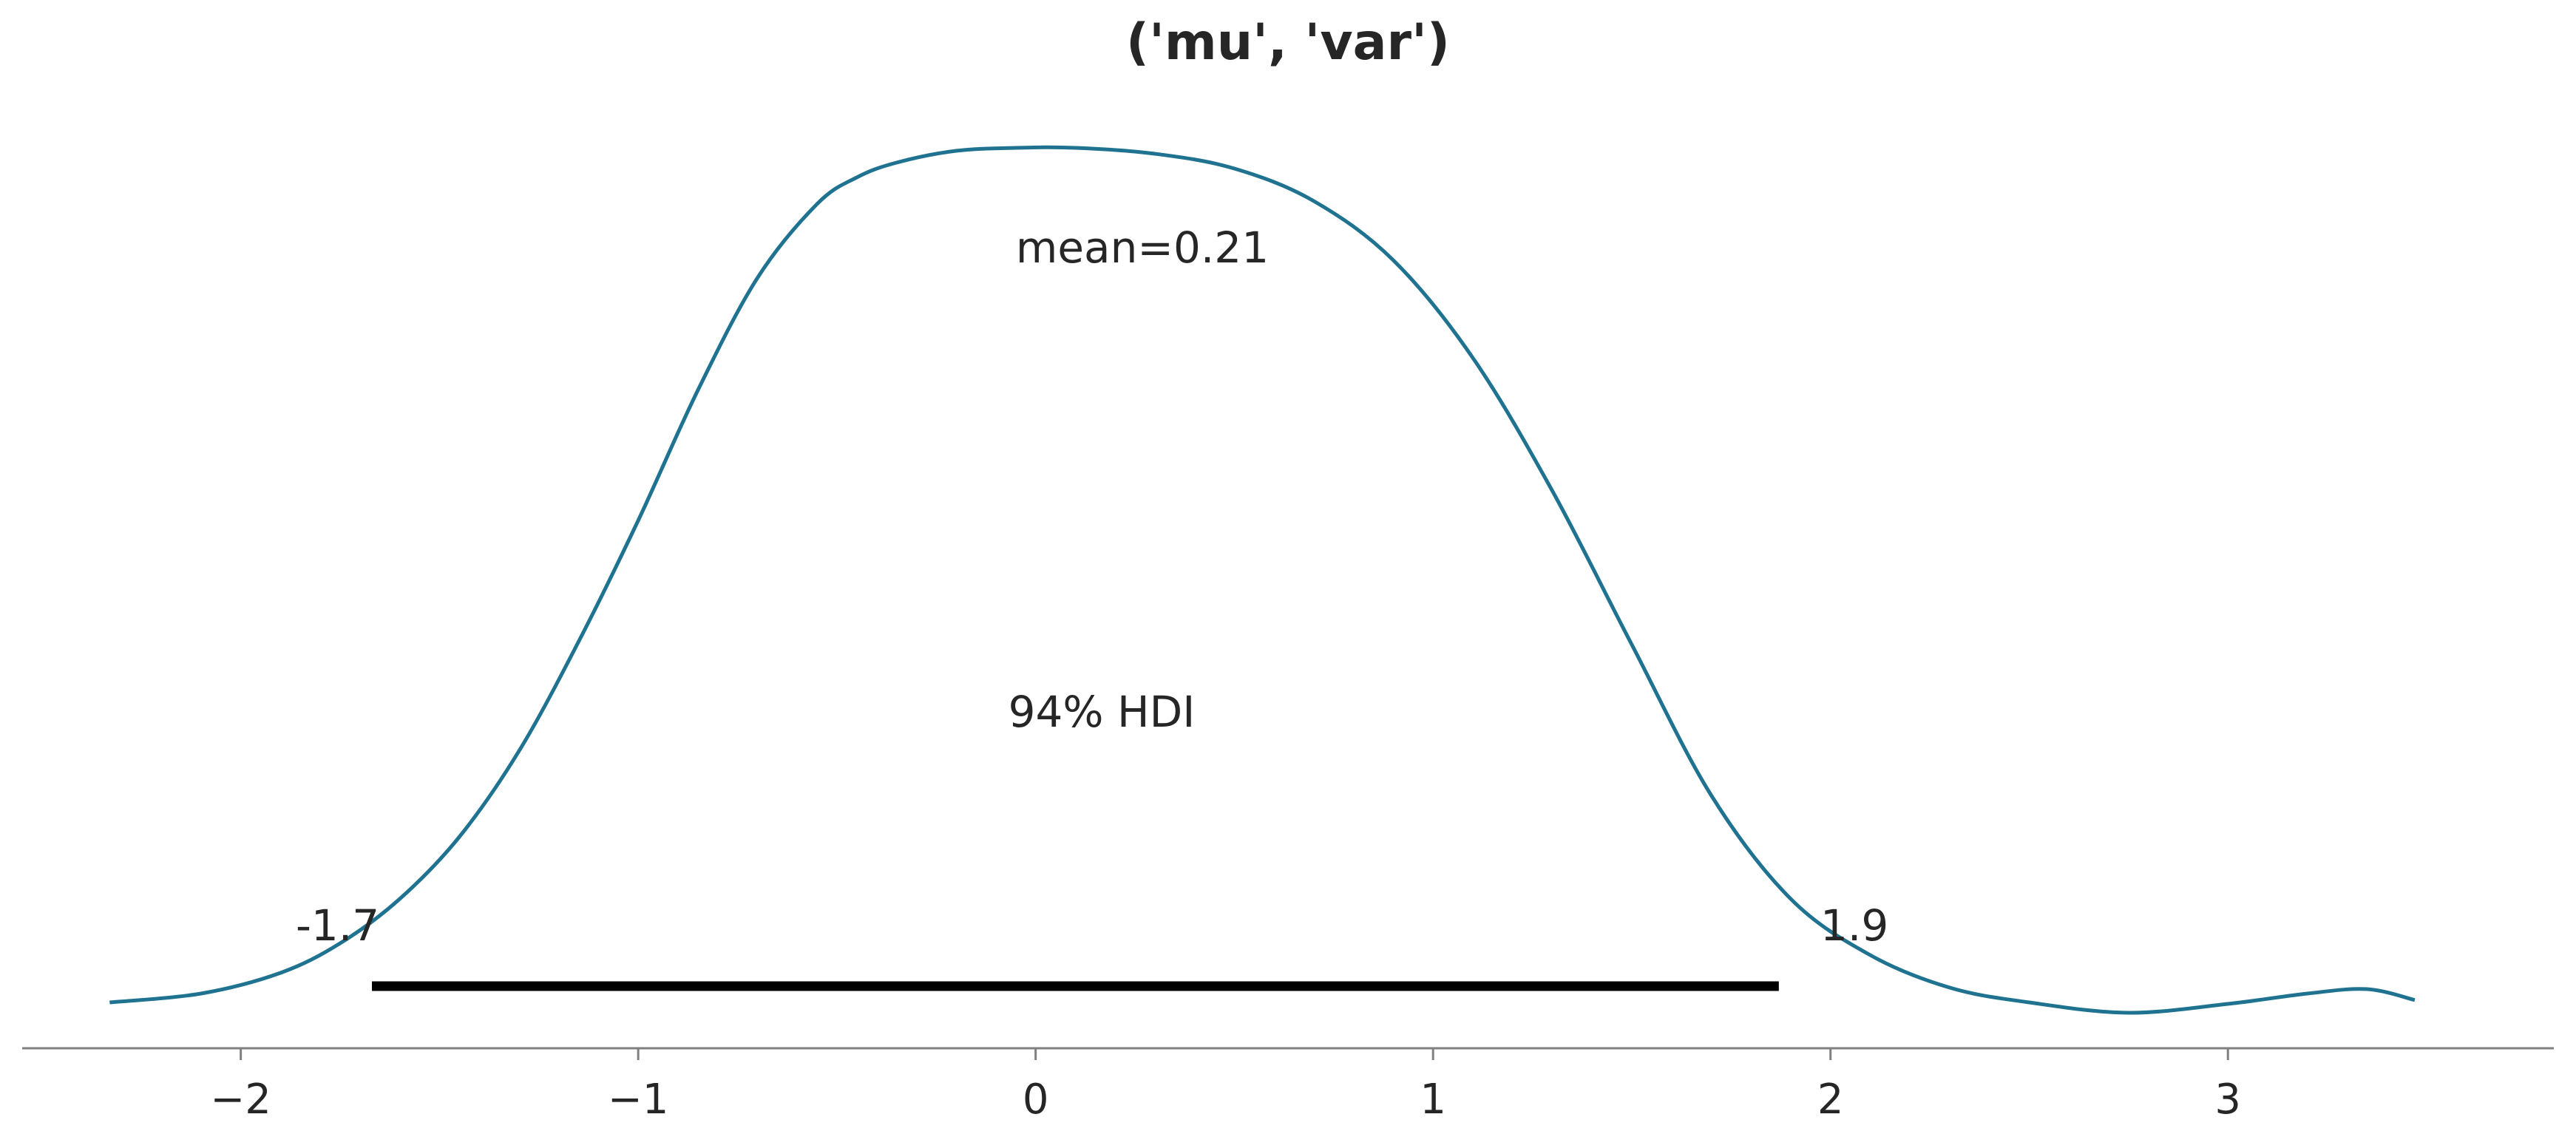  Describe the element at coordinates (638, 1100) in the screenshot. I see `x-tick-label: −1` at that location.